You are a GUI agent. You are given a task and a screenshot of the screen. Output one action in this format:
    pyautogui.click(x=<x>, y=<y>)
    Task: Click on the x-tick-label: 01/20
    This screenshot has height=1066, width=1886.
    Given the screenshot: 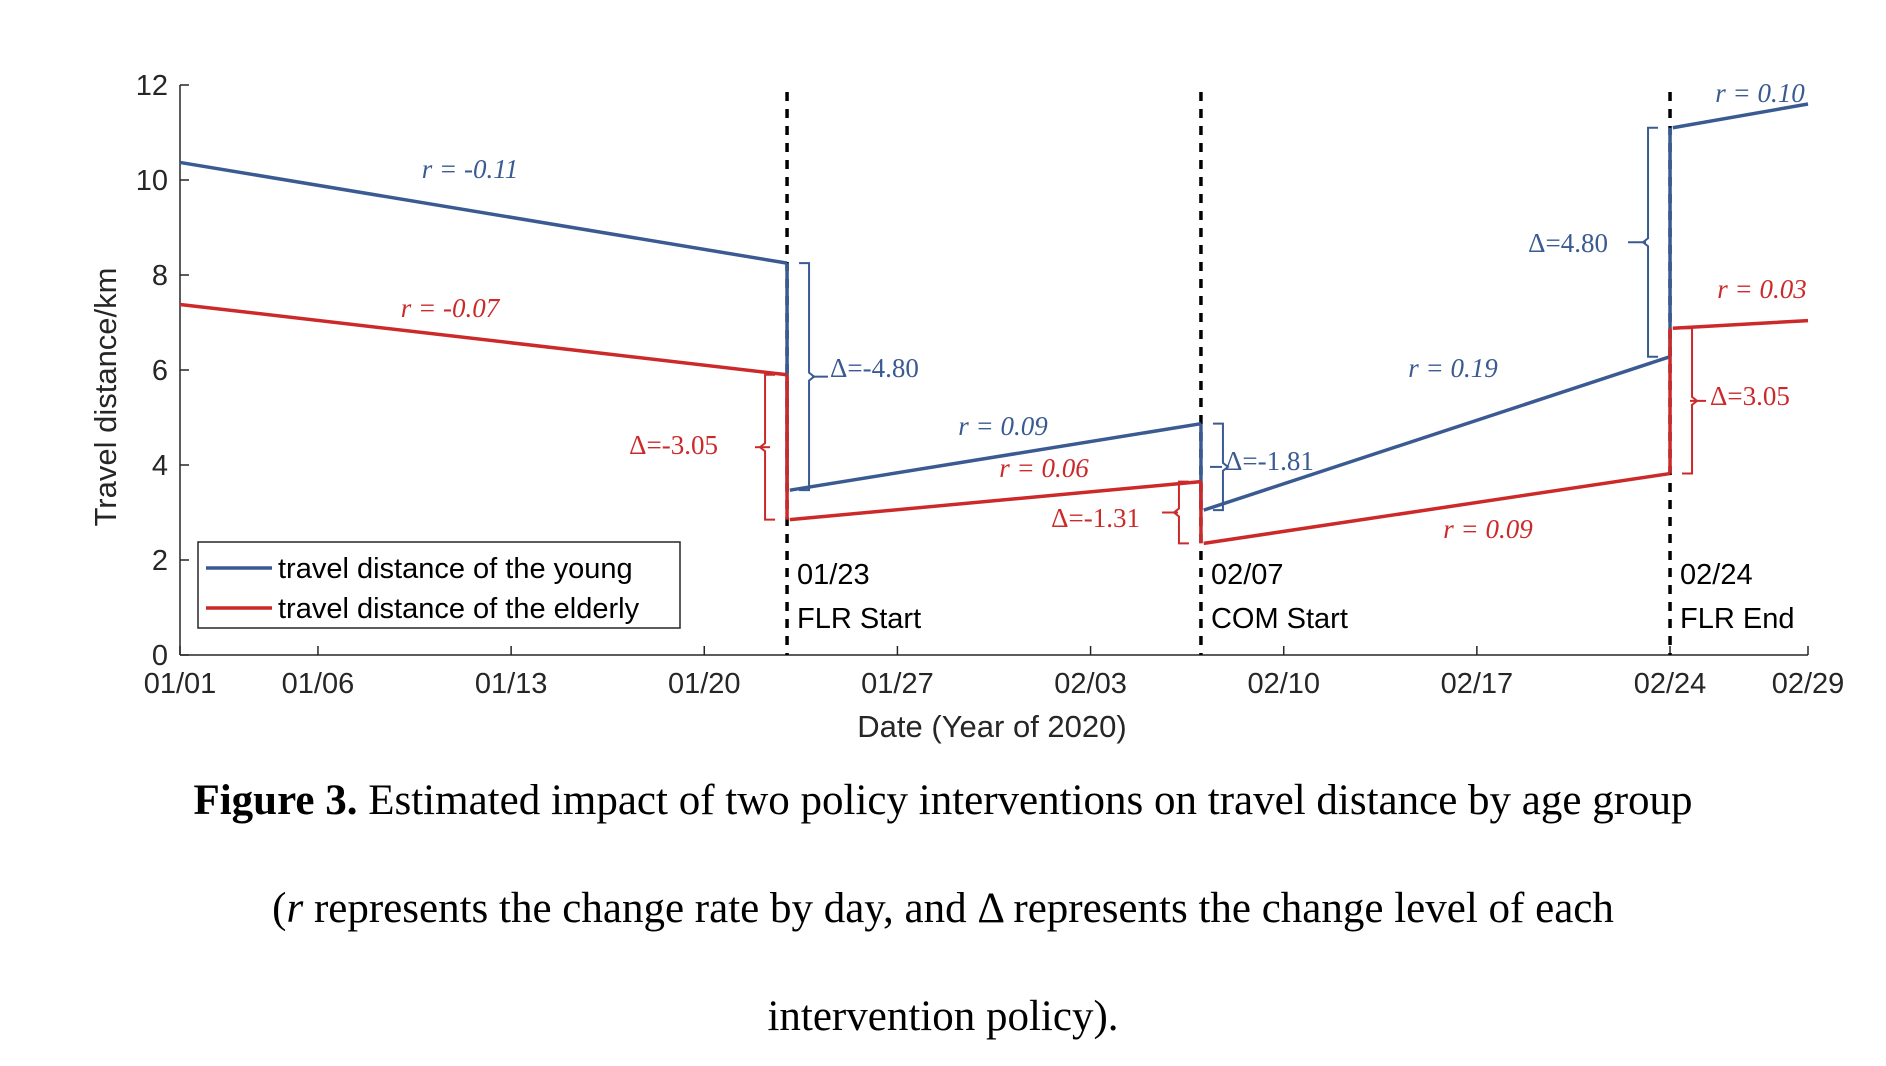 What is the action you would take?
    pyautogui.click(x=704, y=684)
    